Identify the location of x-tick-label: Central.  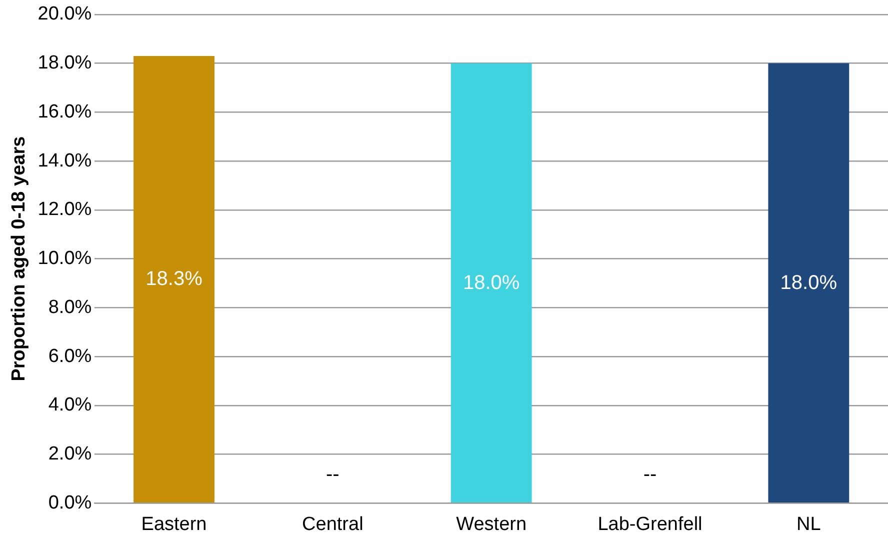
(333, 524).